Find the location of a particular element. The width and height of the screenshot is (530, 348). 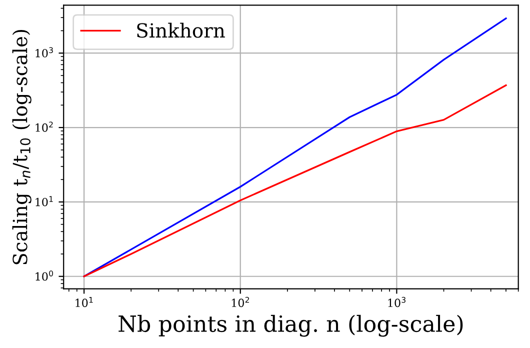

x-tick-label: 10$^{2}$ is located at coordinates (241, 302).